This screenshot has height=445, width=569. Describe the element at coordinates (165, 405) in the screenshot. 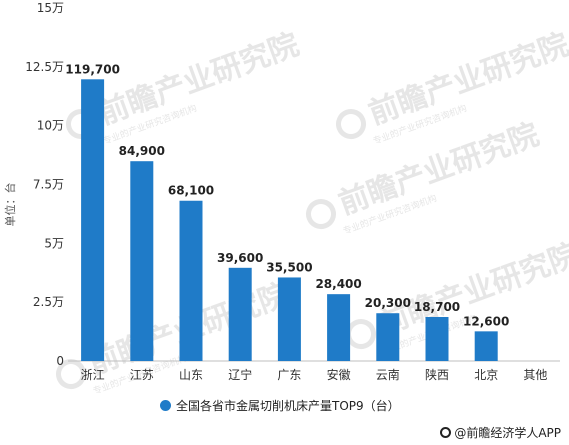

I see `legend-marker` at that location.